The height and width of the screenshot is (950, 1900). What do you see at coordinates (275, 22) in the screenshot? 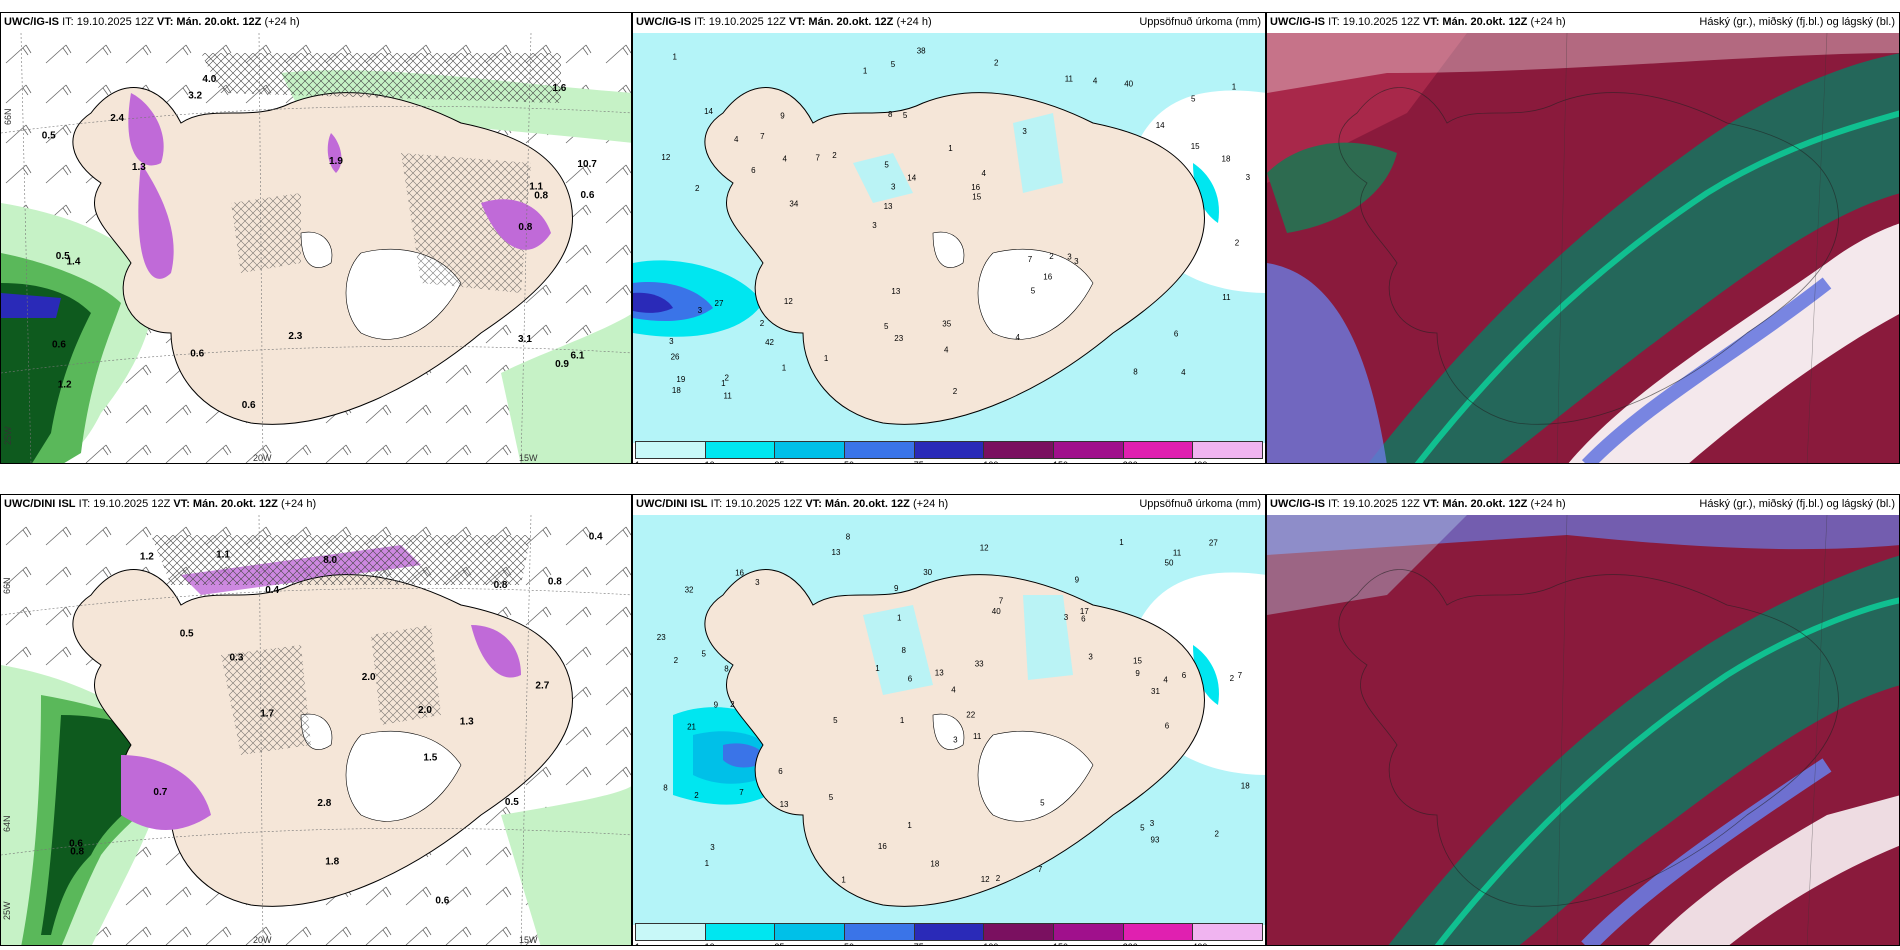
I see `lead-time: (+24` at bounding box center [275, 22].